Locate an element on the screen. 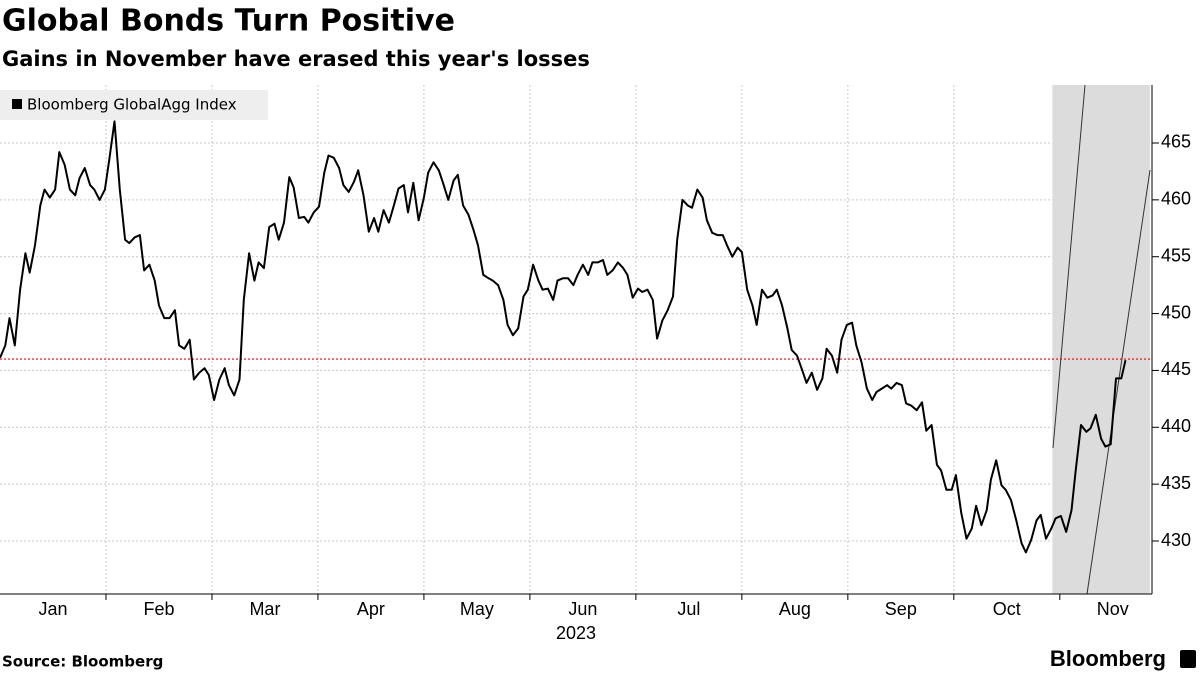 This screenshot has height=675, width=1200. x-tick-label: Nov is located at coordinates (1113, 609).